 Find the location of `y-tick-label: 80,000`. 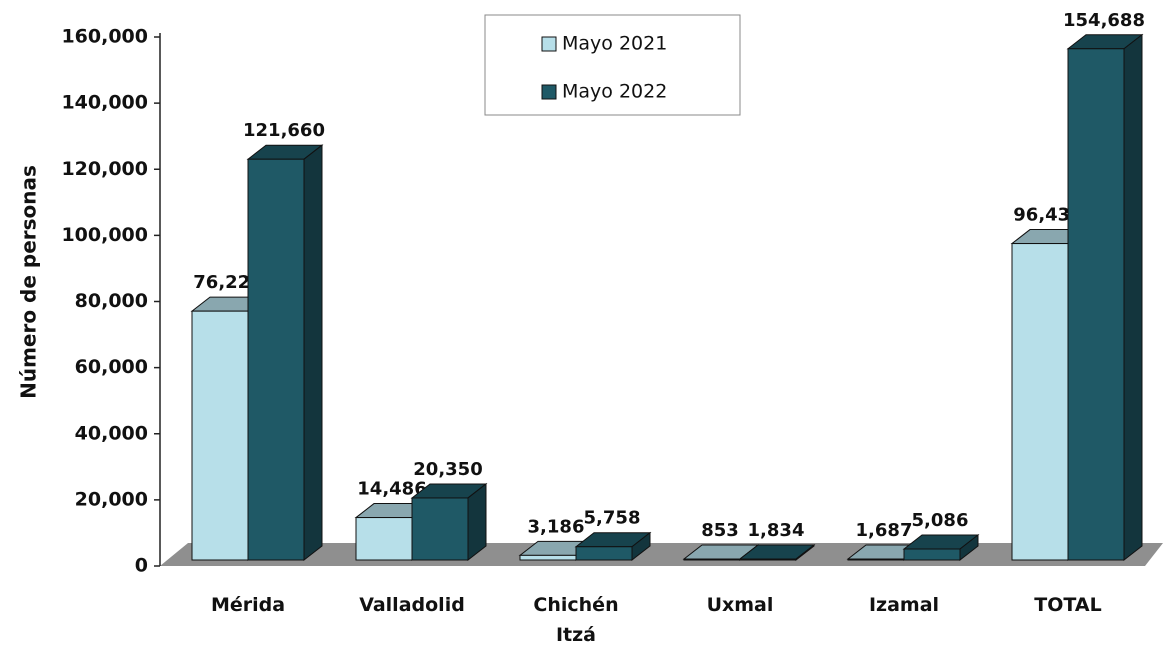

y-tick-label: 80,000 is located at coordinates (111, 301).